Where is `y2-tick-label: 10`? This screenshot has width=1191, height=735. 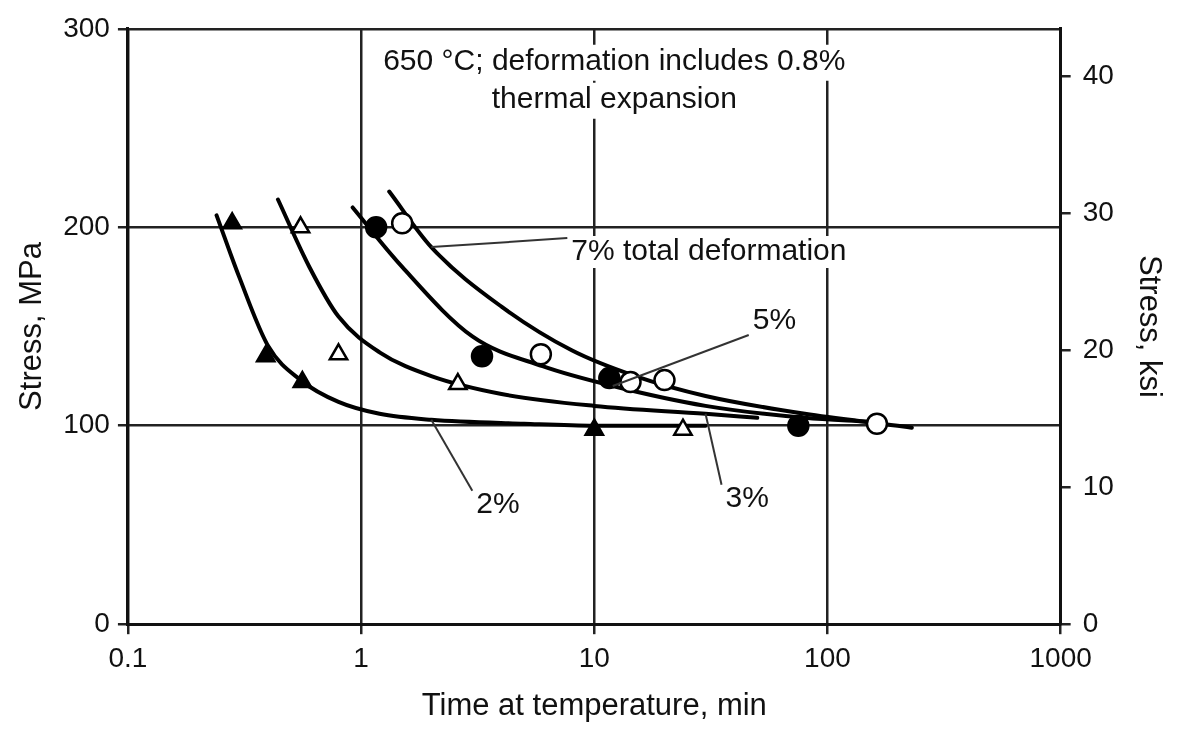 y2-tick-label: 10 is located at coordinates (1098, 486).